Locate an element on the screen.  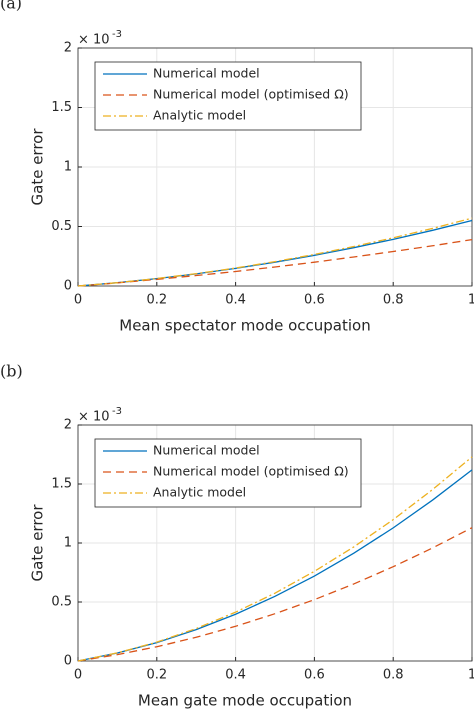
panel-label: (a) is located at coordinates (11, 6).